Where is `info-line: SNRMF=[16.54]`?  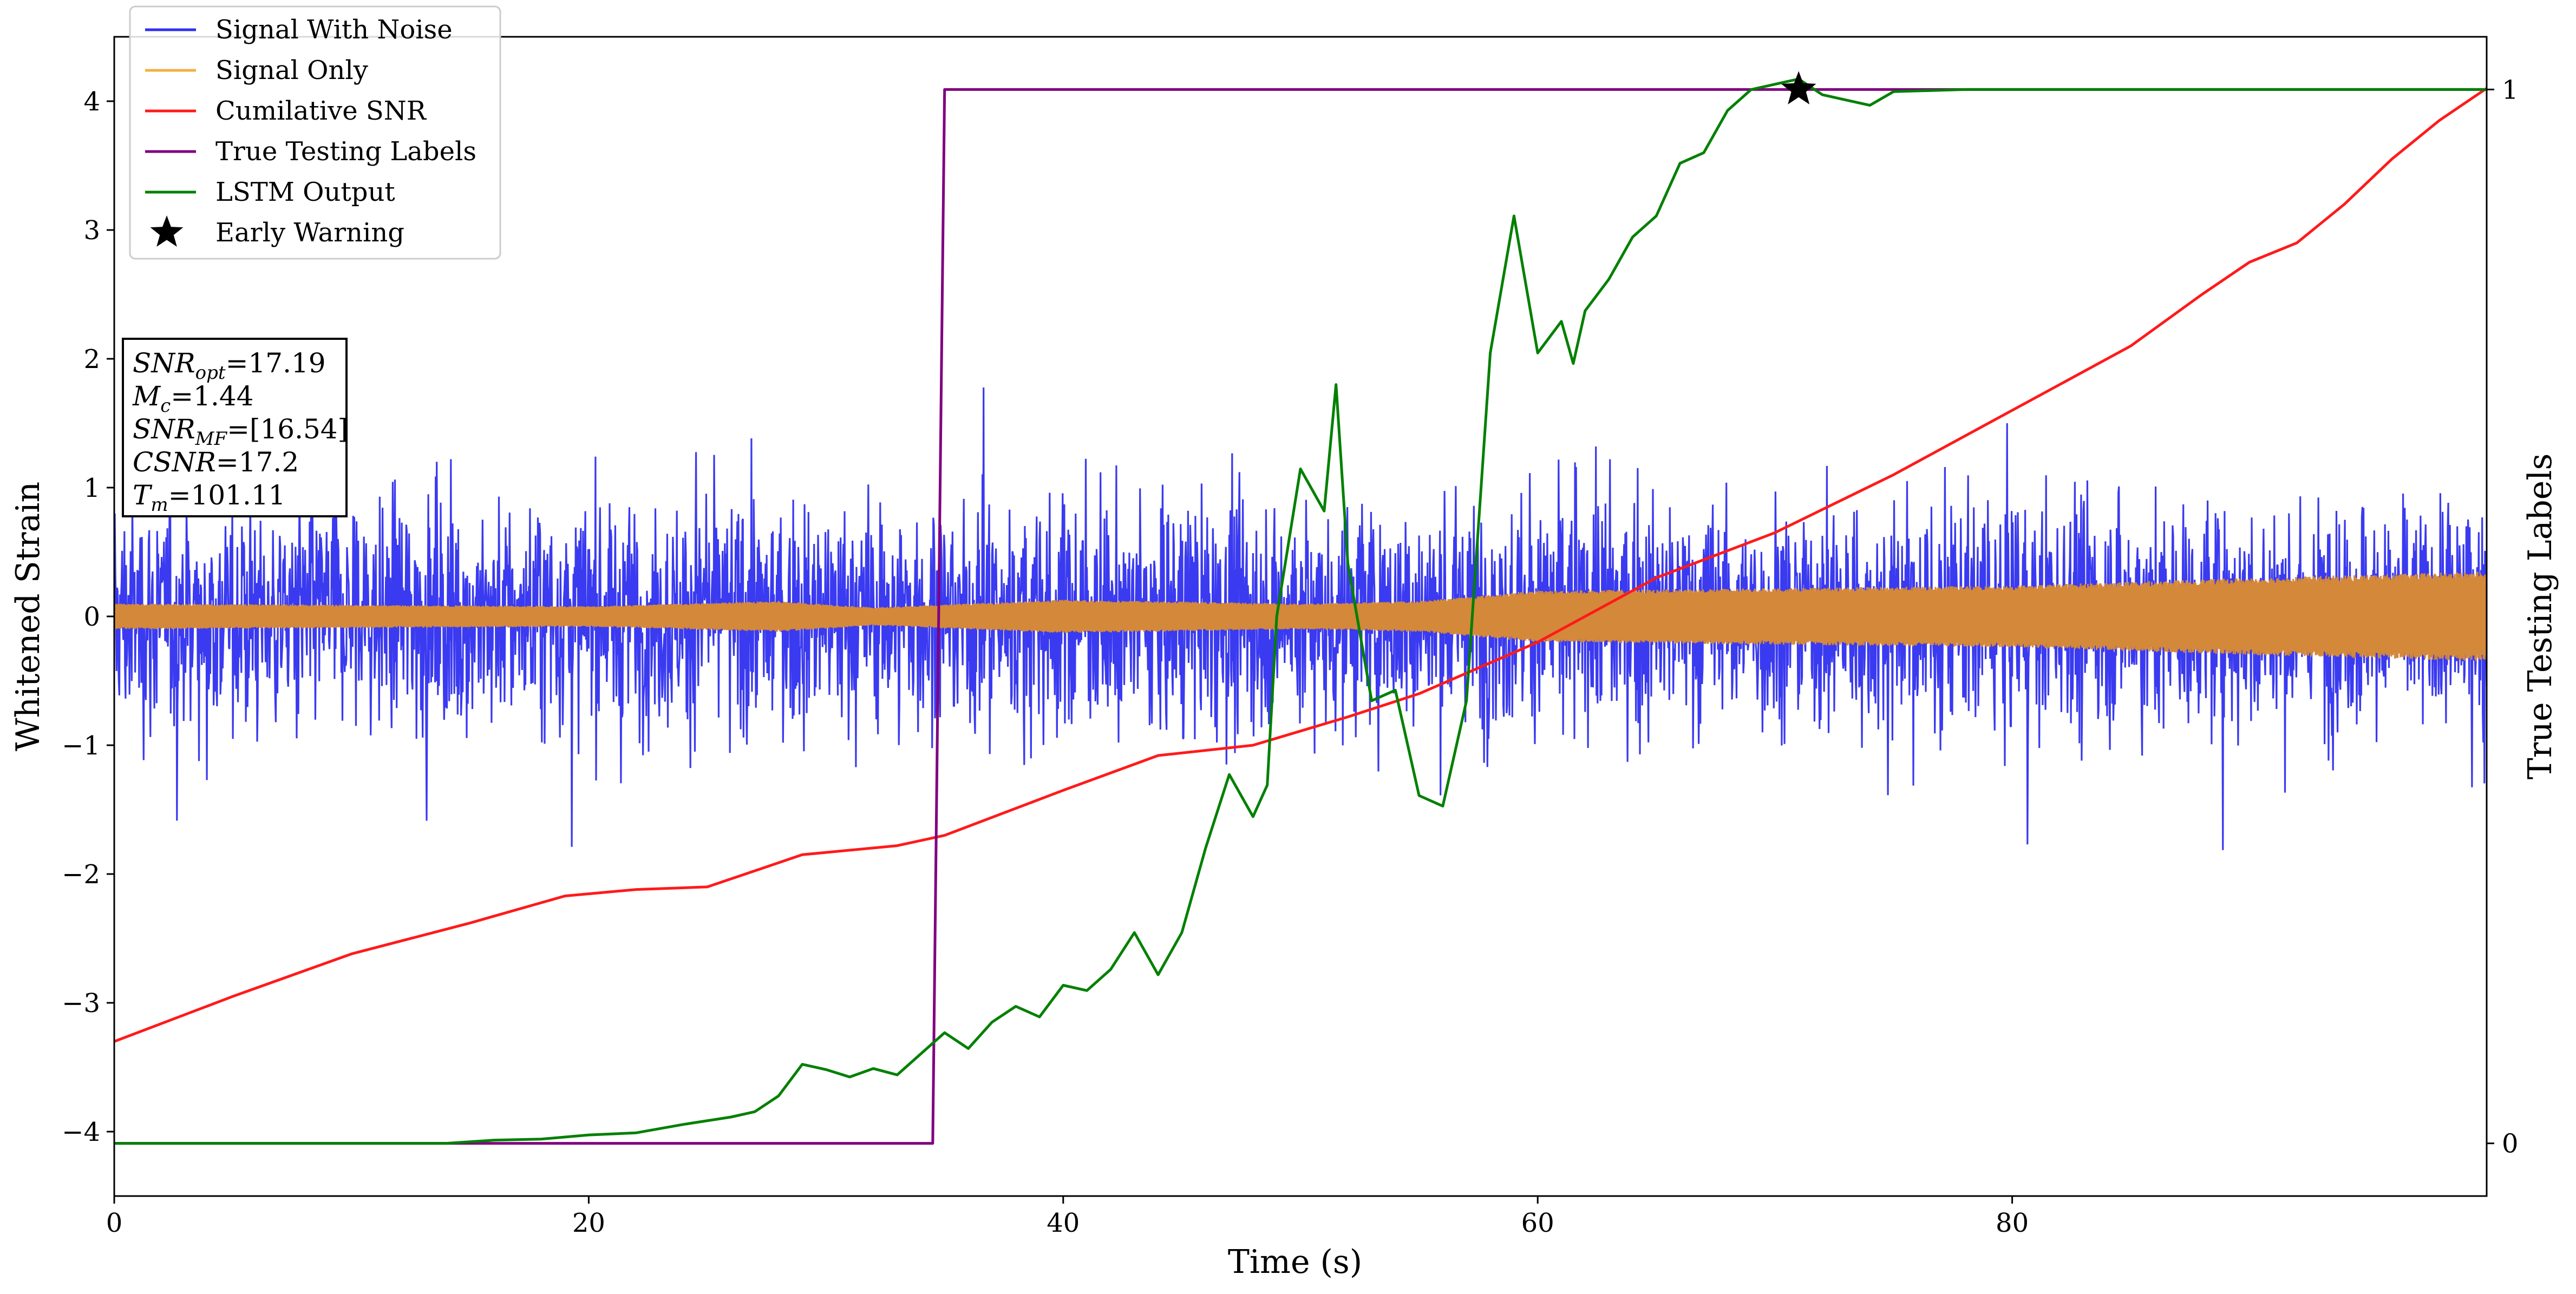
info-line: SNRMF=[16.54] is located at coordinates (240, 431).